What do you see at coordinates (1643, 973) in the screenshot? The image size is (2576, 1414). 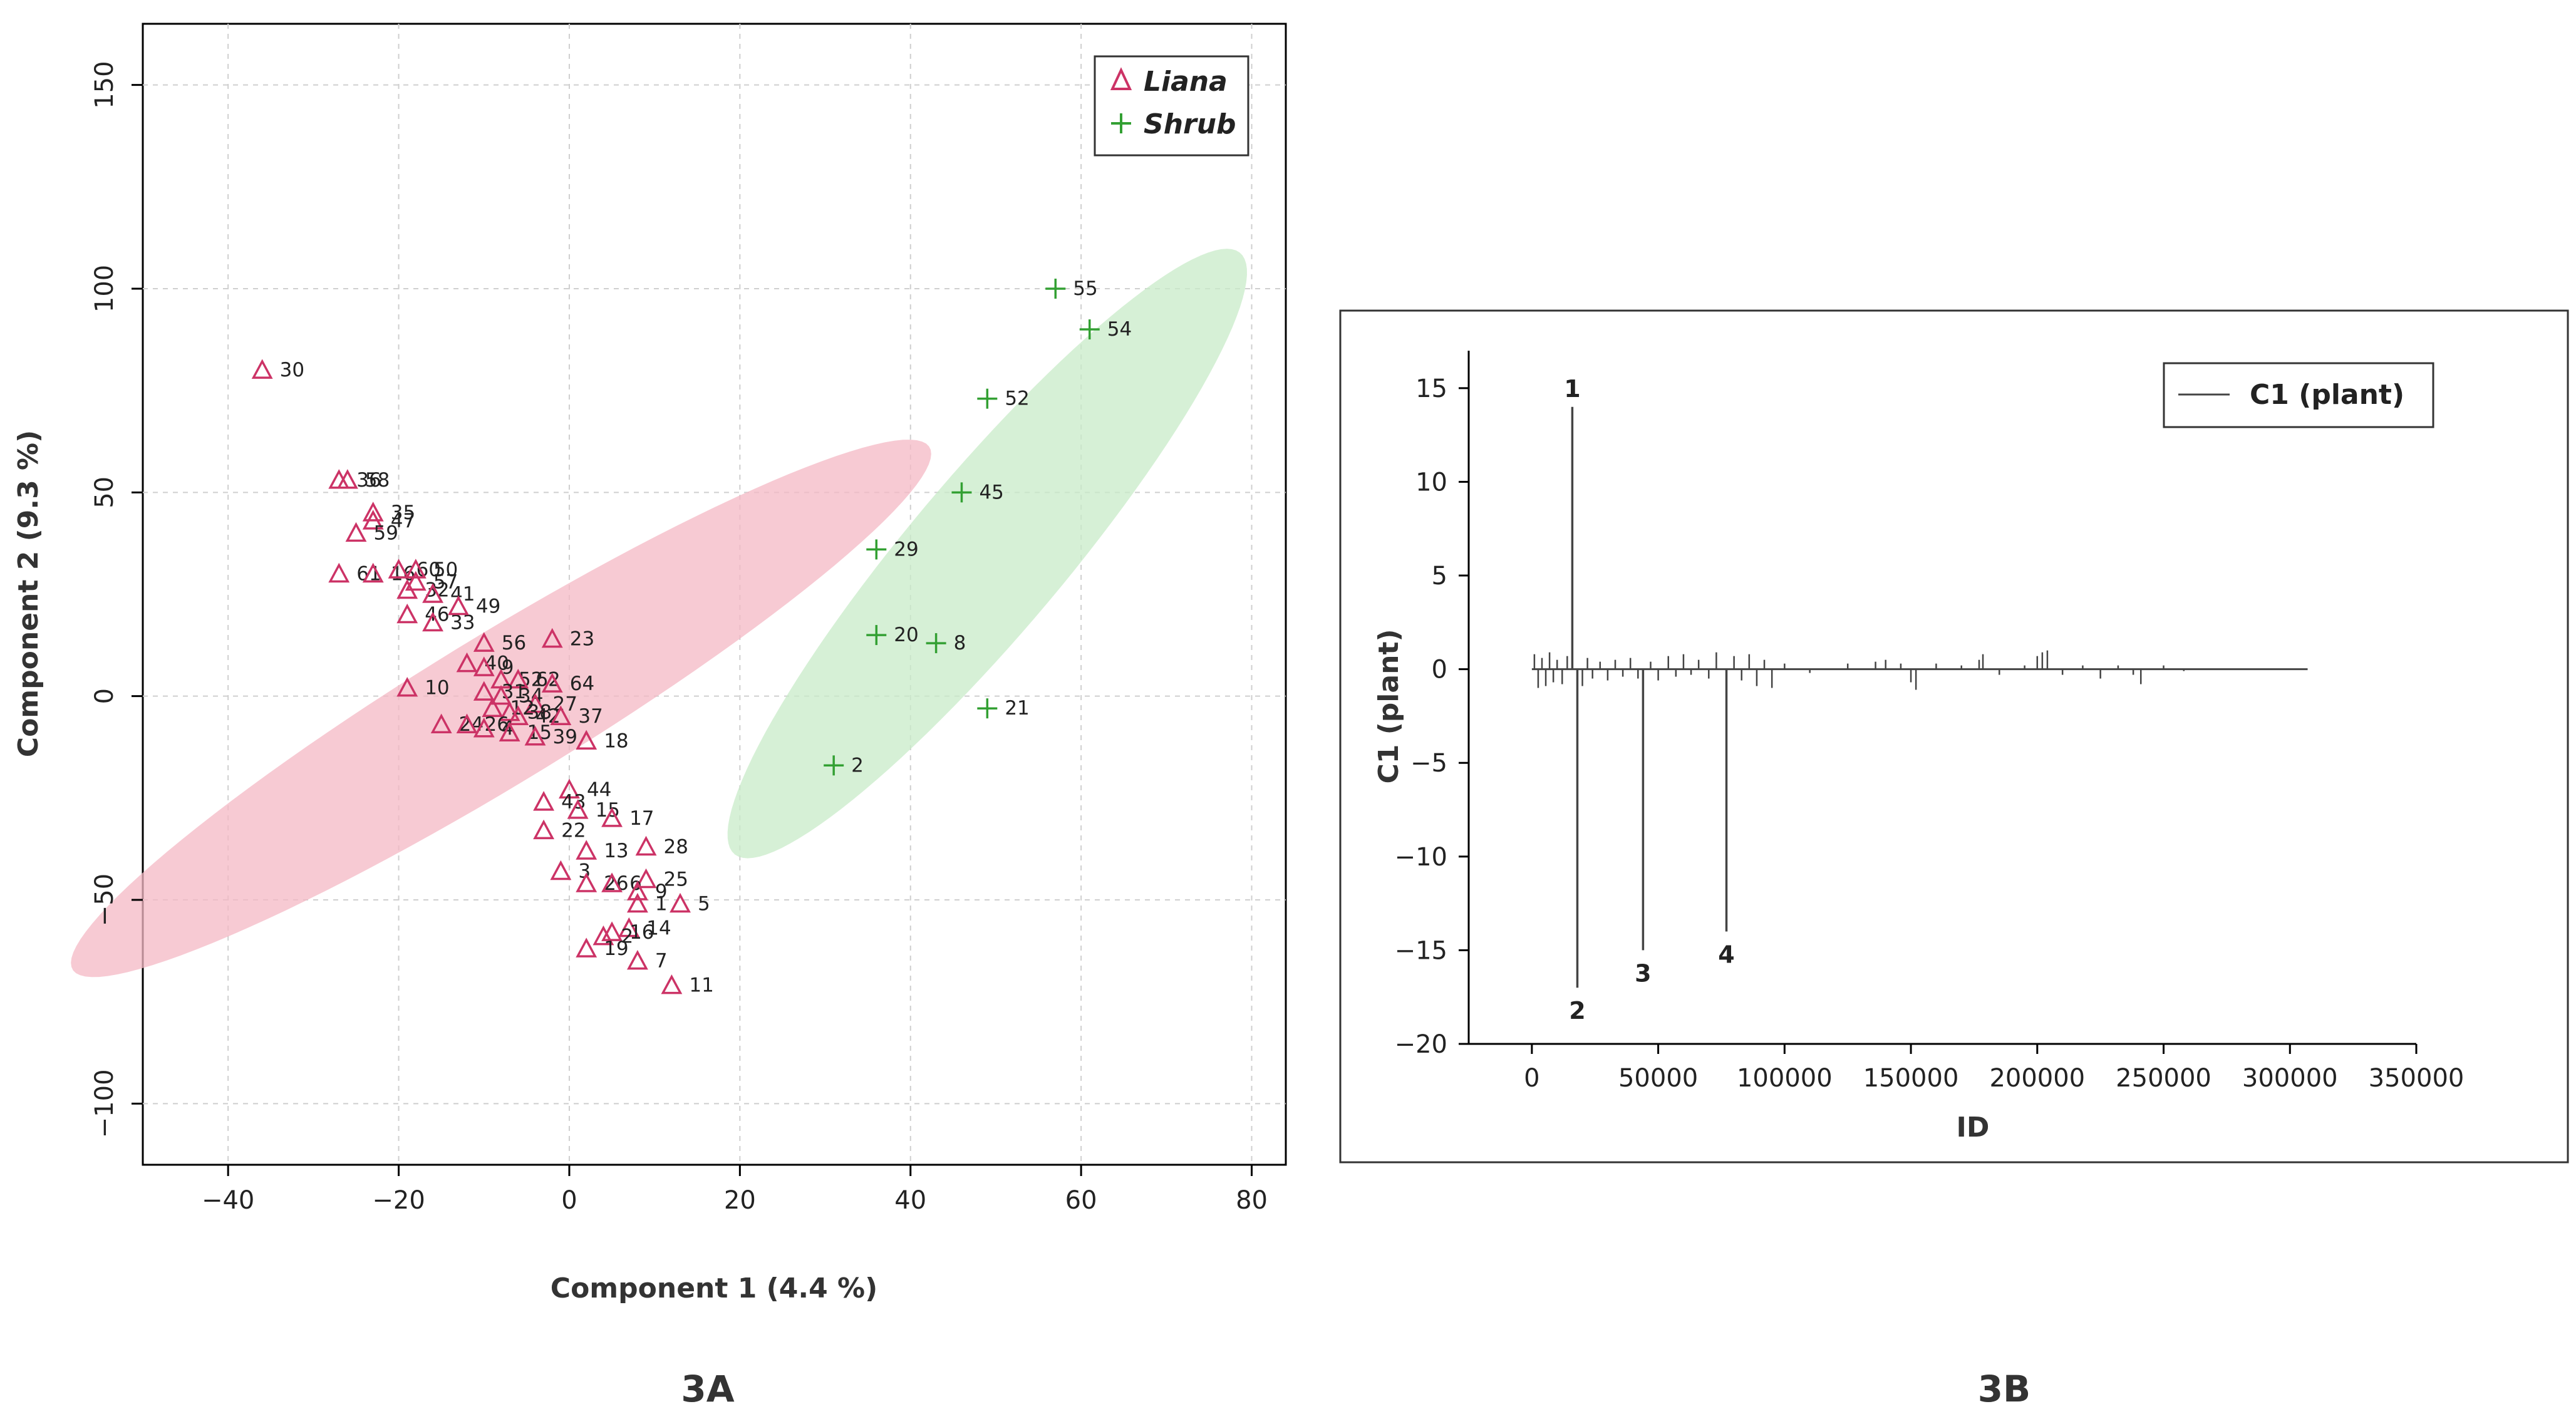 I see `peak-label-3: 3` at bounding box center [1643, 973].